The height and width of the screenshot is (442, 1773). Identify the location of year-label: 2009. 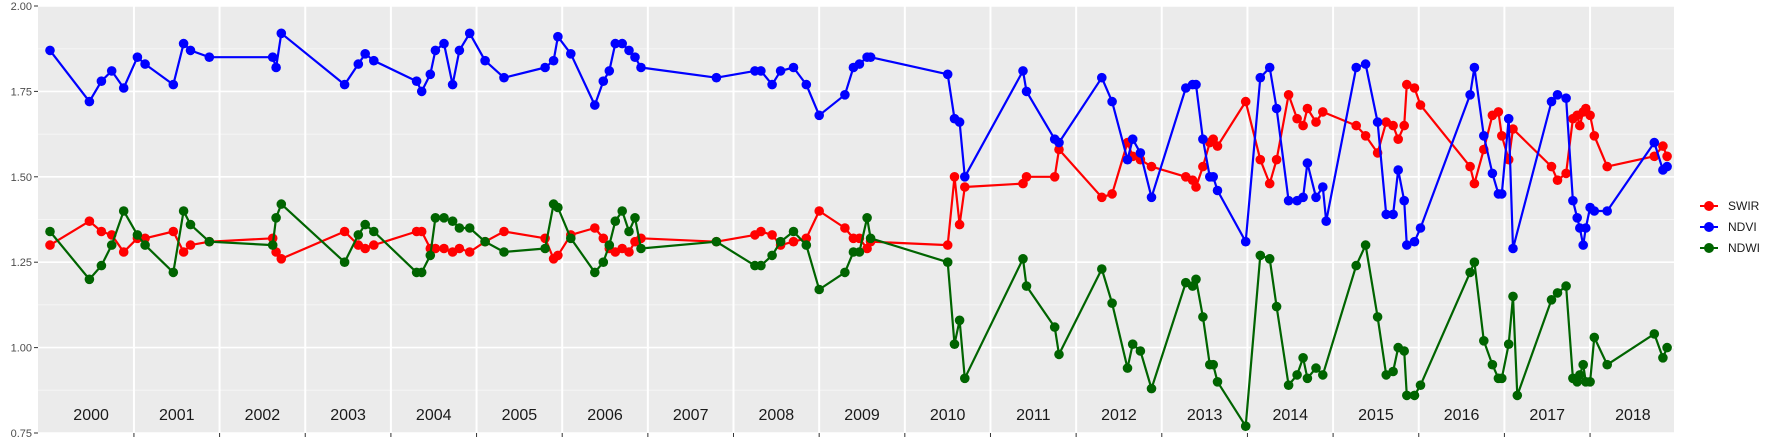
(862, 415).